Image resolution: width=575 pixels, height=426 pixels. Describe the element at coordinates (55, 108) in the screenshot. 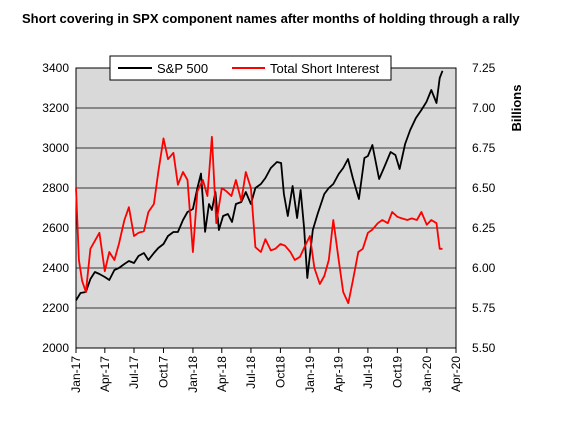

I see `left-tick-label: 3200` at that location.